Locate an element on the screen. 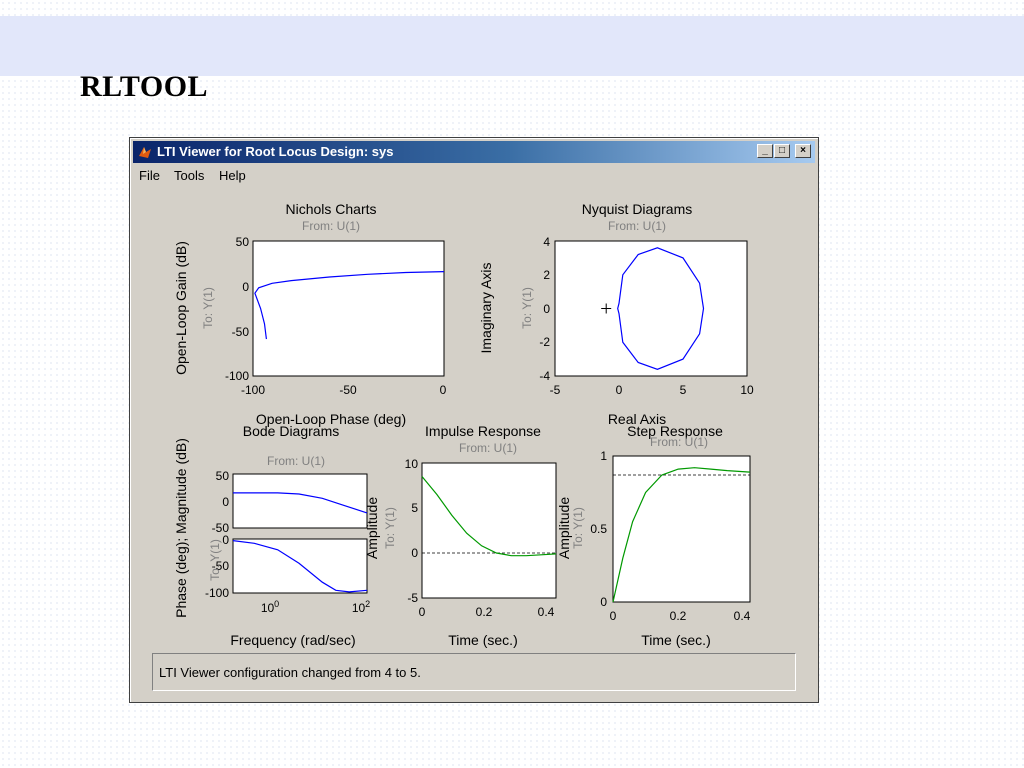 This screenshot has width=1024, height=768. bode-ylabel: Phase (deg); Magnitude (dB) is located at coordinates (181, 528).